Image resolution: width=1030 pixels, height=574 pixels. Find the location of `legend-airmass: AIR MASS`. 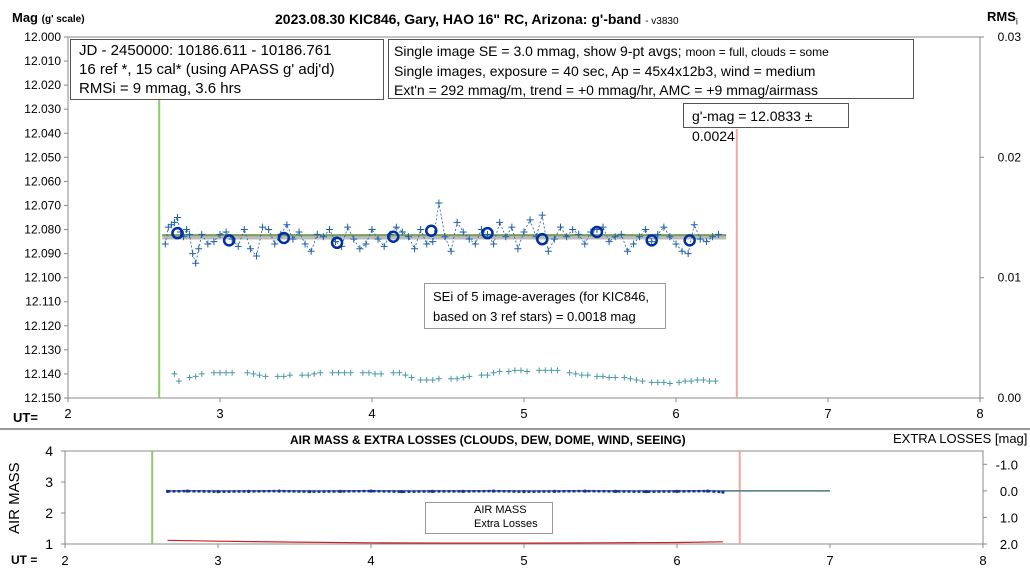

legend-airmass: AIR MASS is located at coordinates (500, 510).